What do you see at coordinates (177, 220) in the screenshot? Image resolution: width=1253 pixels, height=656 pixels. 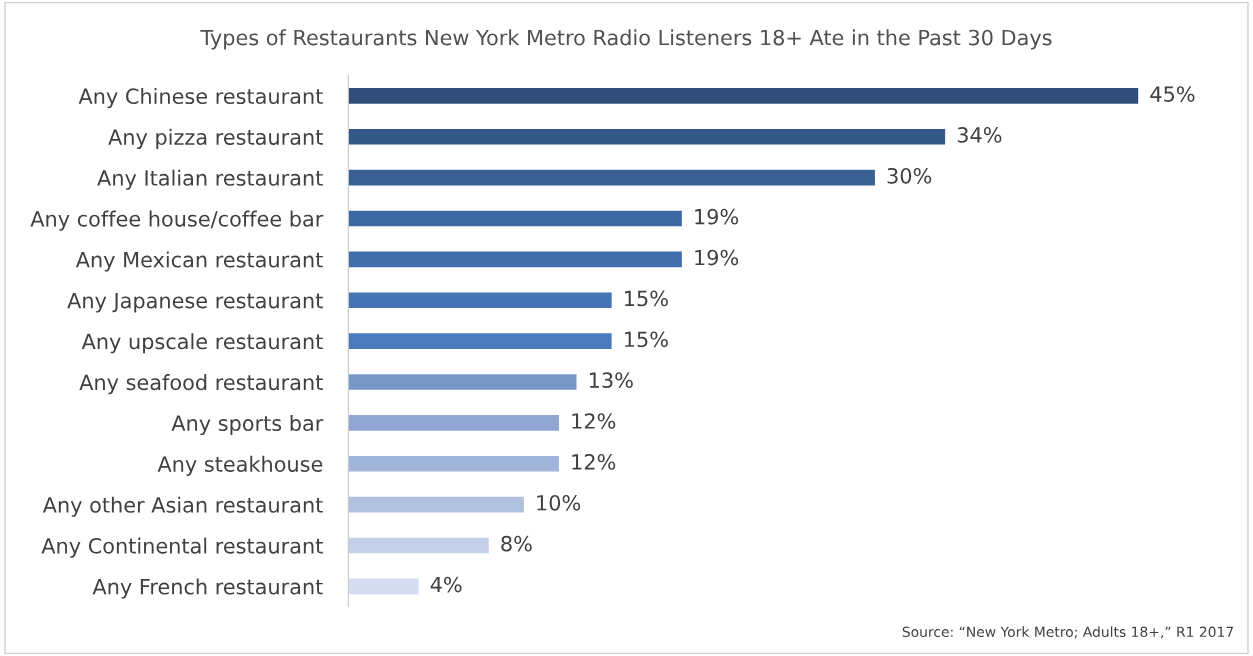 I see `y-tick-label: Any coffee house/coffee bar` at bounding box center [177, 220].